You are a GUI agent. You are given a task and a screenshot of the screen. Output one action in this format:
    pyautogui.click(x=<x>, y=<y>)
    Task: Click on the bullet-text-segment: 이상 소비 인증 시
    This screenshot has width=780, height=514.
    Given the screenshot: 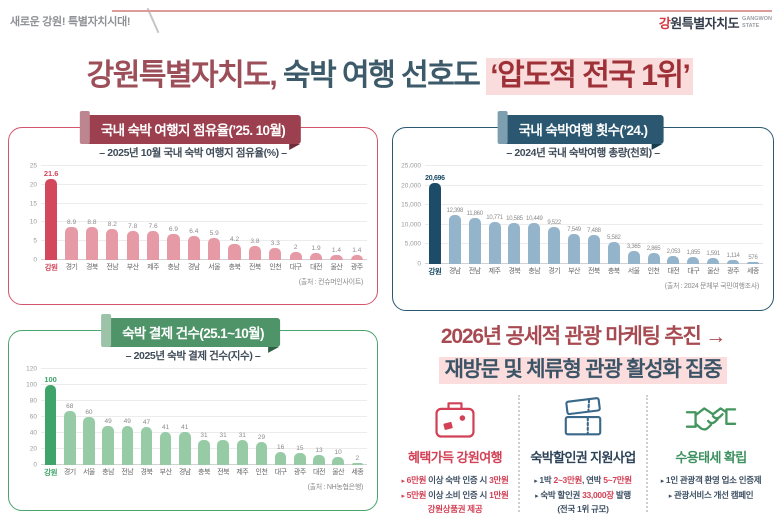 What is the action you would take?
    pyautogui.click(x=458, y=494)
    